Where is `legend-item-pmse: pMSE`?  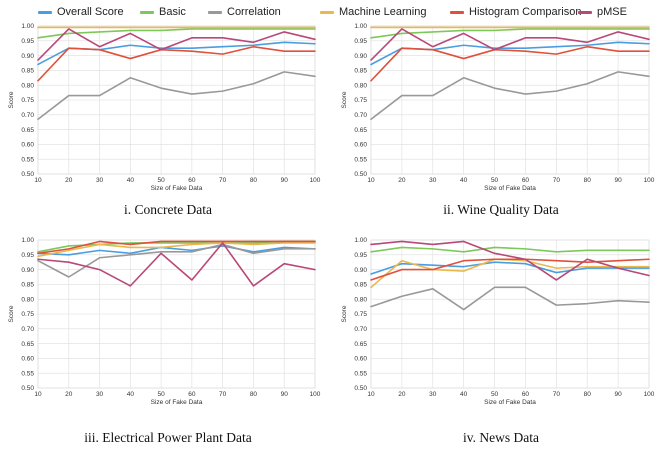
legend-item-pmse: pMSE is located at coordinates (602, 12).